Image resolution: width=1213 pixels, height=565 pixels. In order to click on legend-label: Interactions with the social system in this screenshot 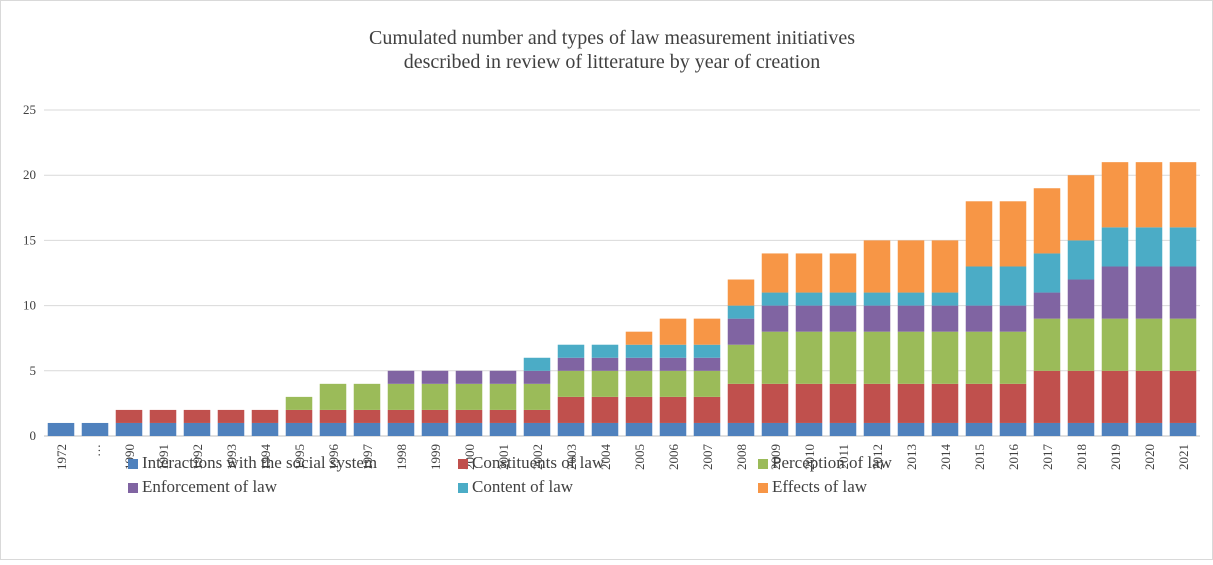, I will do `click(259, 462)`.